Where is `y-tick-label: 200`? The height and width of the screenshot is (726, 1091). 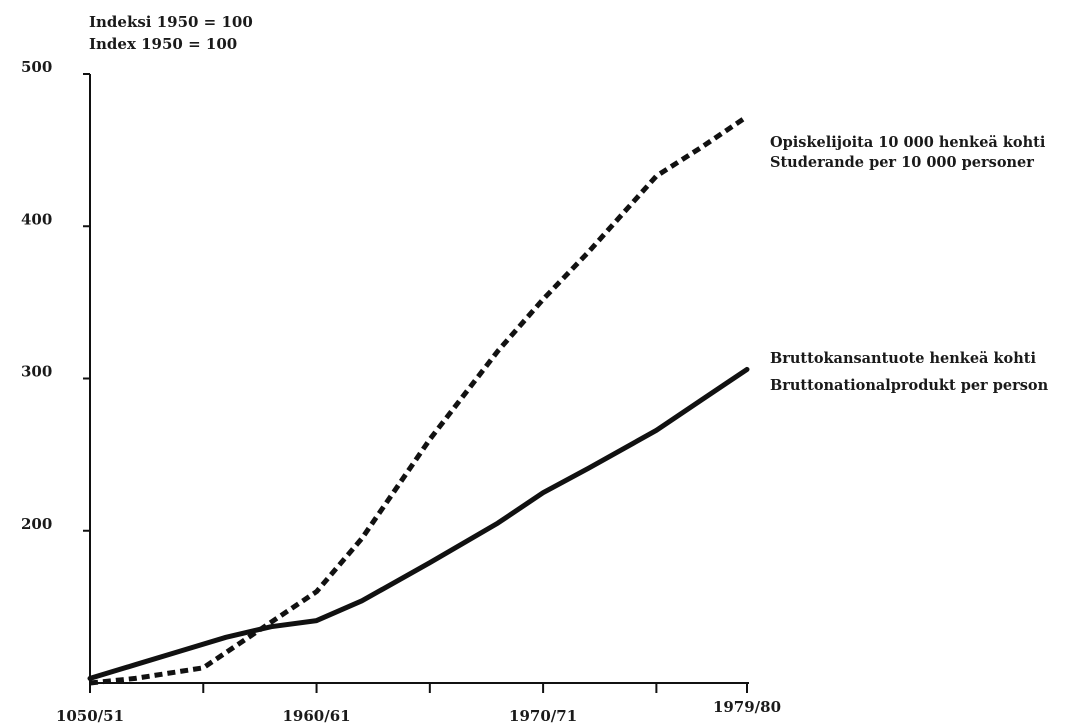
y-tick-label: 200 is located at coordinates (36, 524).